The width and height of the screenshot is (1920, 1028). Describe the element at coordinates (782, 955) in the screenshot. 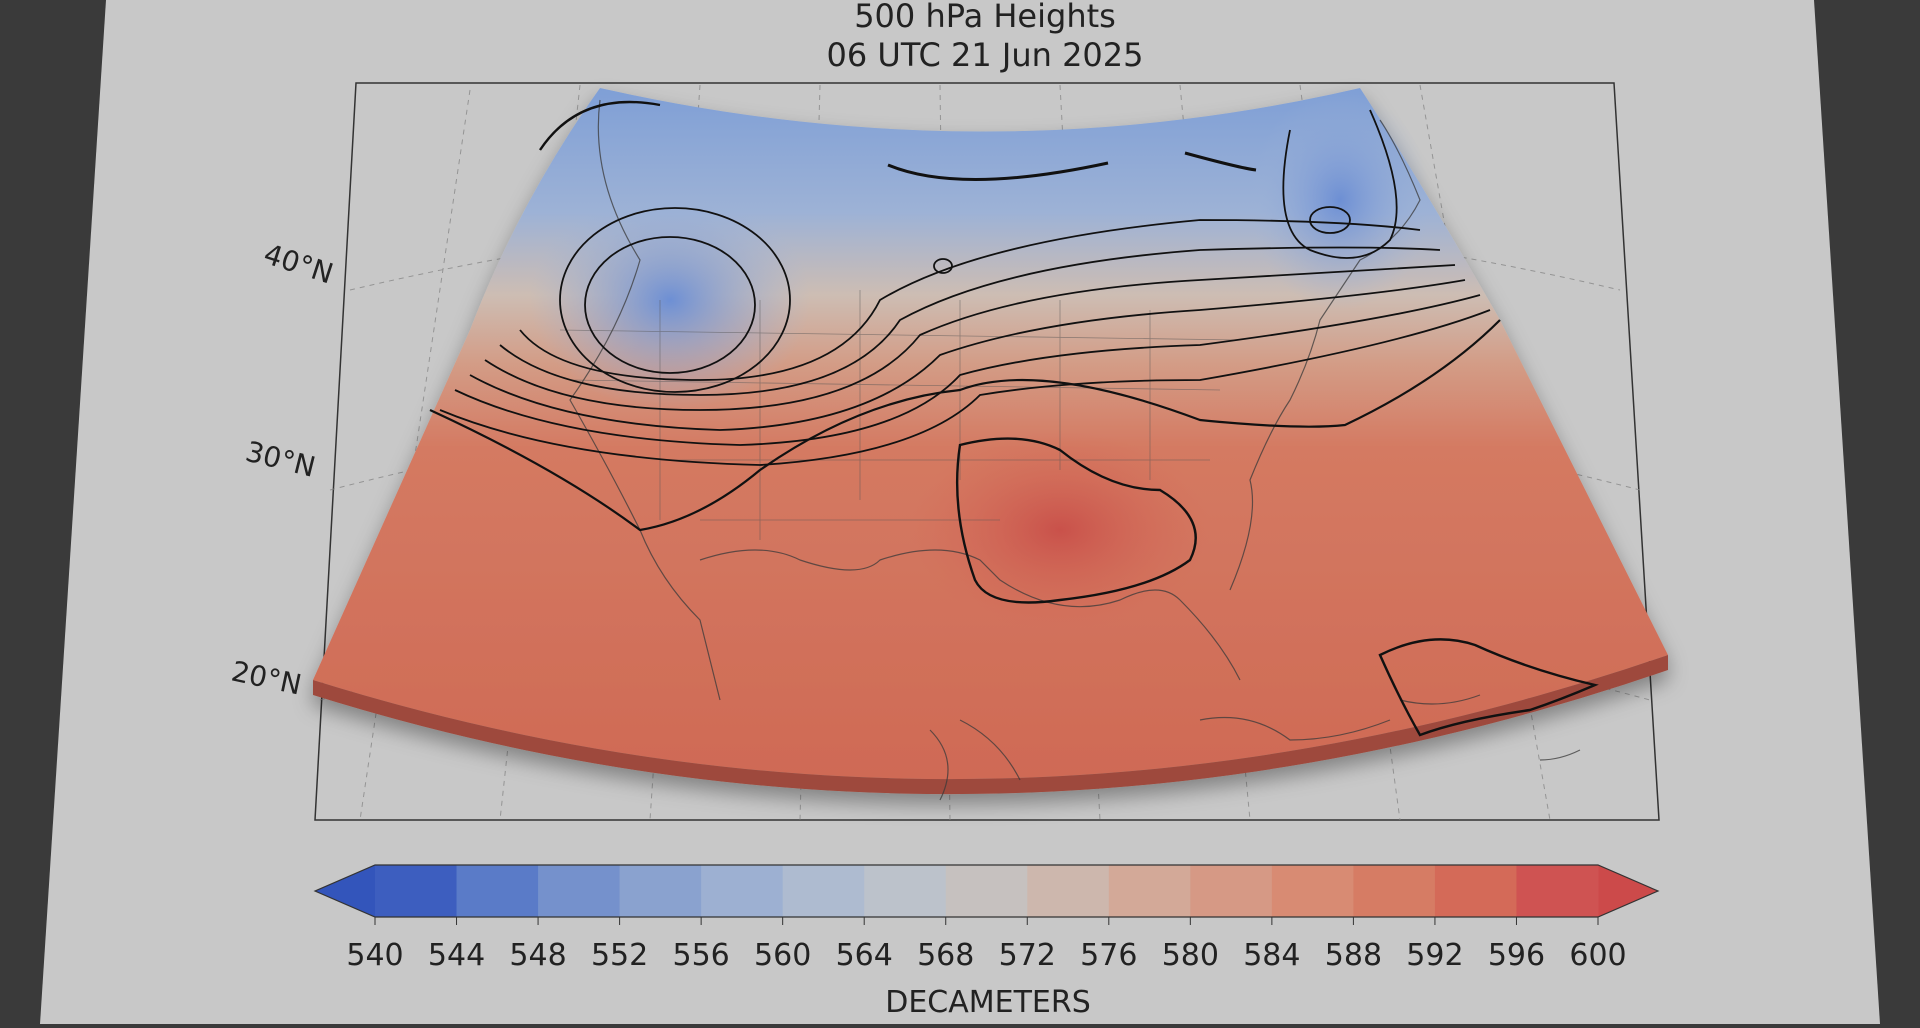

I see `colorbar-tick-label: 560` at that location.